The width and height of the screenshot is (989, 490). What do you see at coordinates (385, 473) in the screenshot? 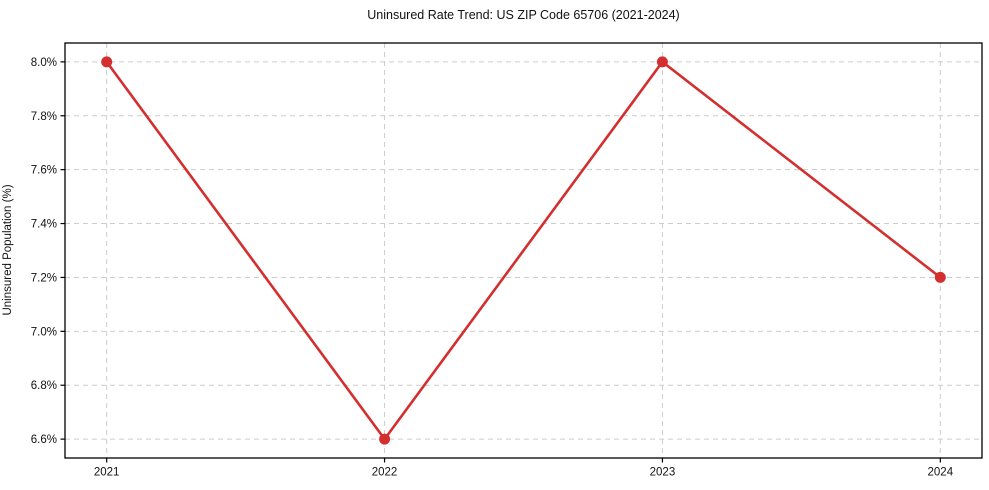
I see `x-tick-label: 2022` at bounding box center [385, 473].